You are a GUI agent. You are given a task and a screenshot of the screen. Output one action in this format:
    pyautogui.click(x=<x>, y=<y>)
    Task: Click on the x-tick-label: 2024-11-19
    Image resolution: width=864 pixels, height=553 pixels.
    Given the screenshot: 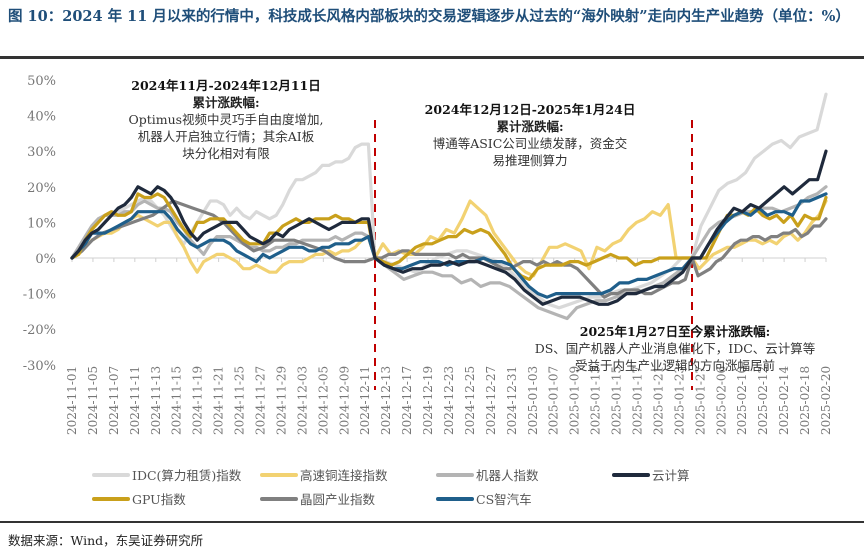 What is the action you would take?
    pyautogui.click(x=198, y=400)
    